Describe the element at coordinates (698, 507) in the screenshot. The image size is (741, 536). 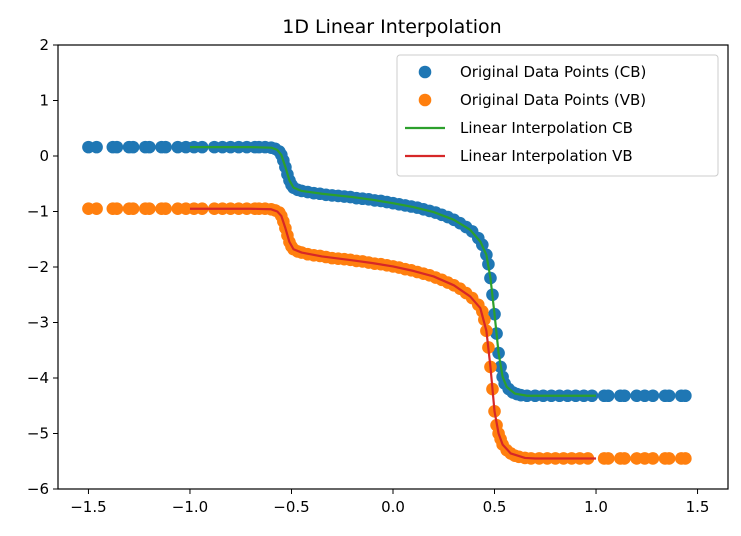
I see `x-tick-label: 1.5` at that location.